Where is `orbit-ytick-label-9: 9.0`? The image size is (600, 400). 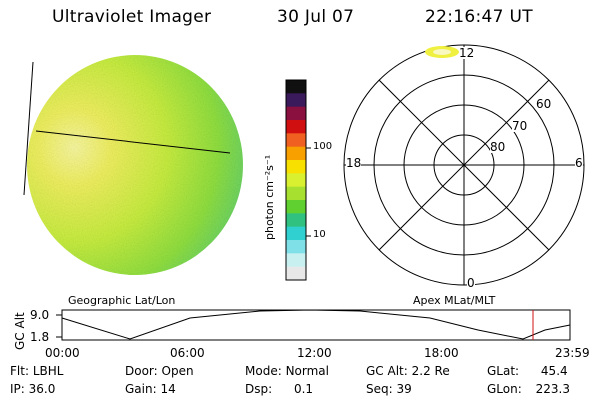
orbit-ytick-label-9: 9.0 is located at coordinates (40, 315).